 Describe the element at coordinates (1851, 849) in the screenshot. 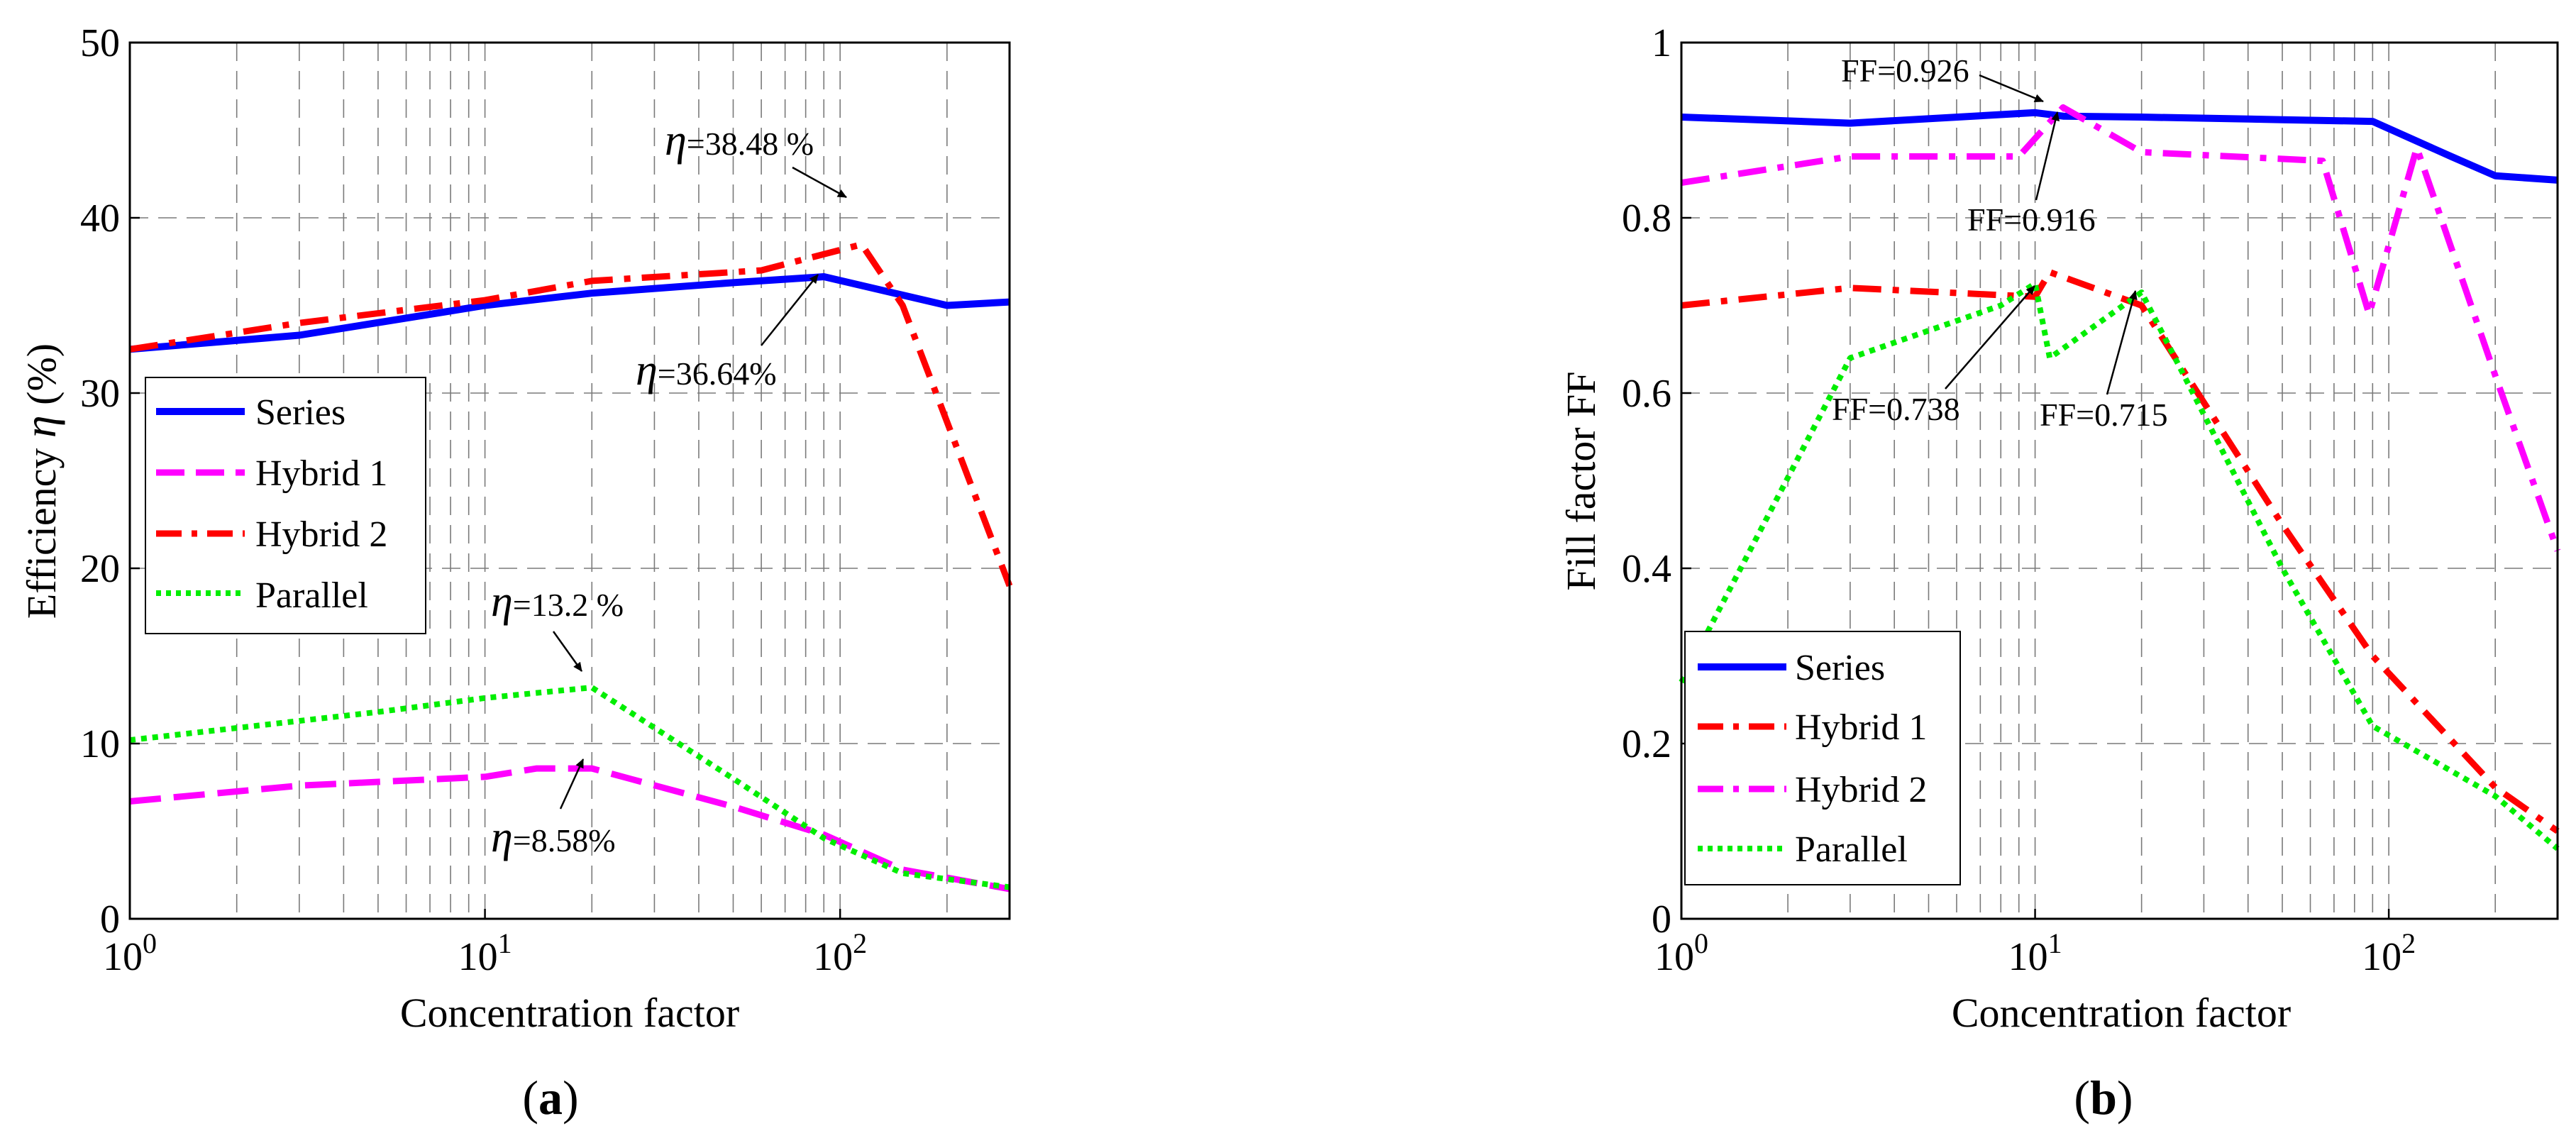

I see `panel-b-legend-label-parallel: Parallel` at that location.